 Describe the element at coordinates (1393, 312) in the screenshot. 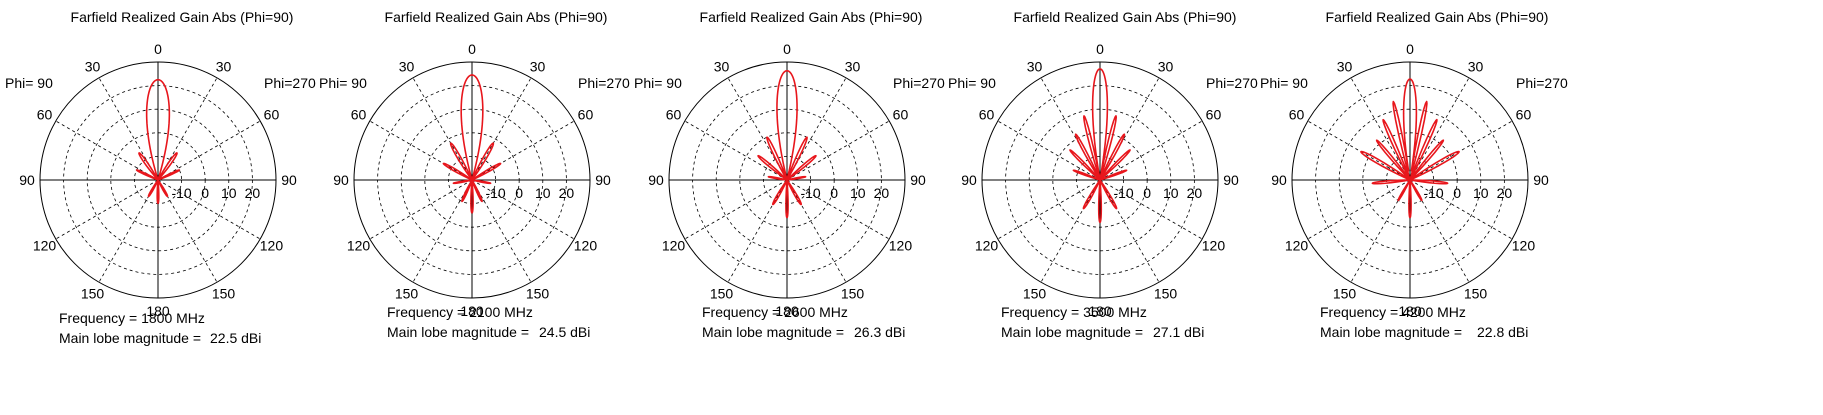

I see `frequency-label: Frequency = 4200 MHz` at that location.